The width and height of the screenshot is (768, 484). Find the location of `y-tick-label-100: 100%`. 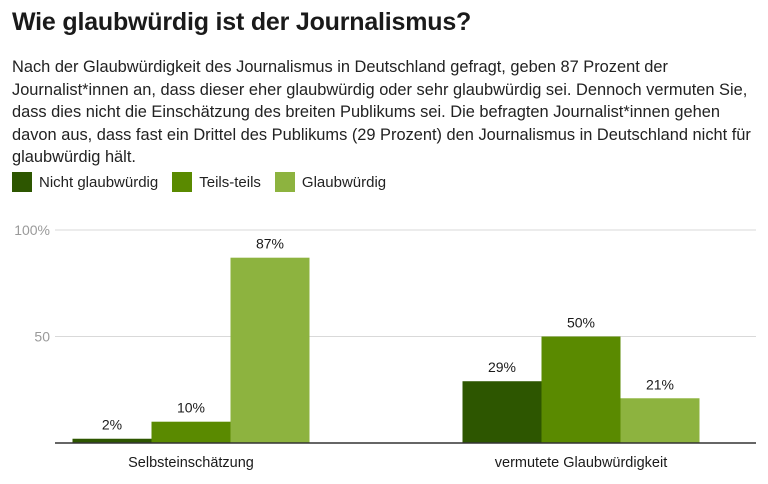

y-tick-label-100: 100% is located at coordinates (32, 230).